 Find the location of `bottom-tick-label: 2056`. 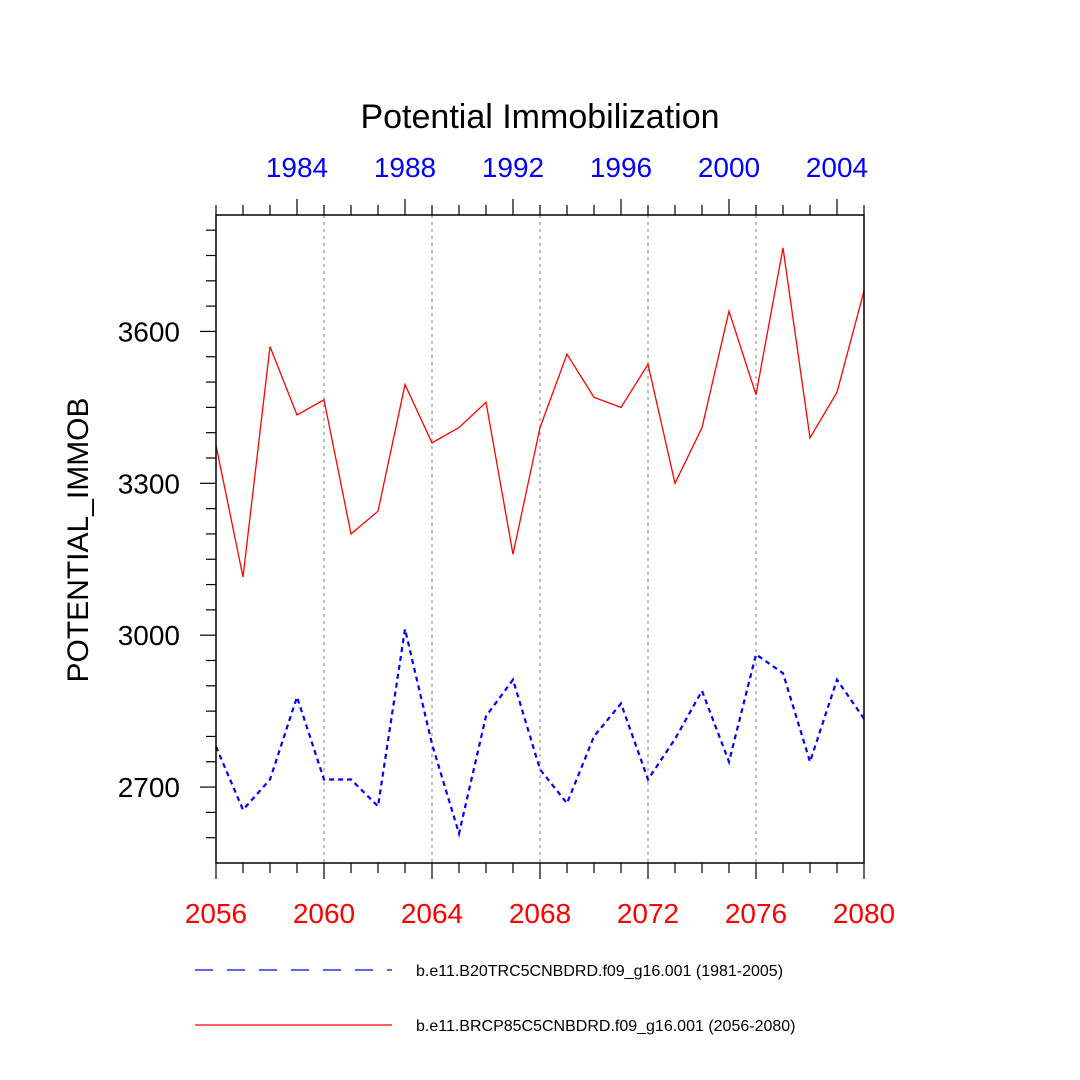

bottom-tick-label: 2056 is located at coordinates (216, 913).